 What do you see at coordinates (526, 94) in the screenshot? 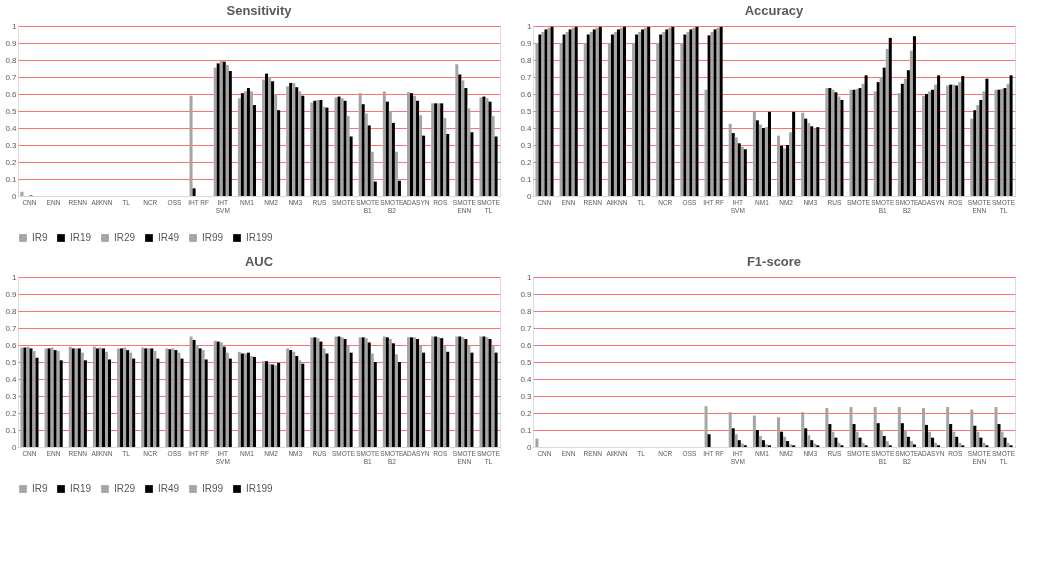
I see `y-tick-label: 0.6` at bounding box center [526, 94].